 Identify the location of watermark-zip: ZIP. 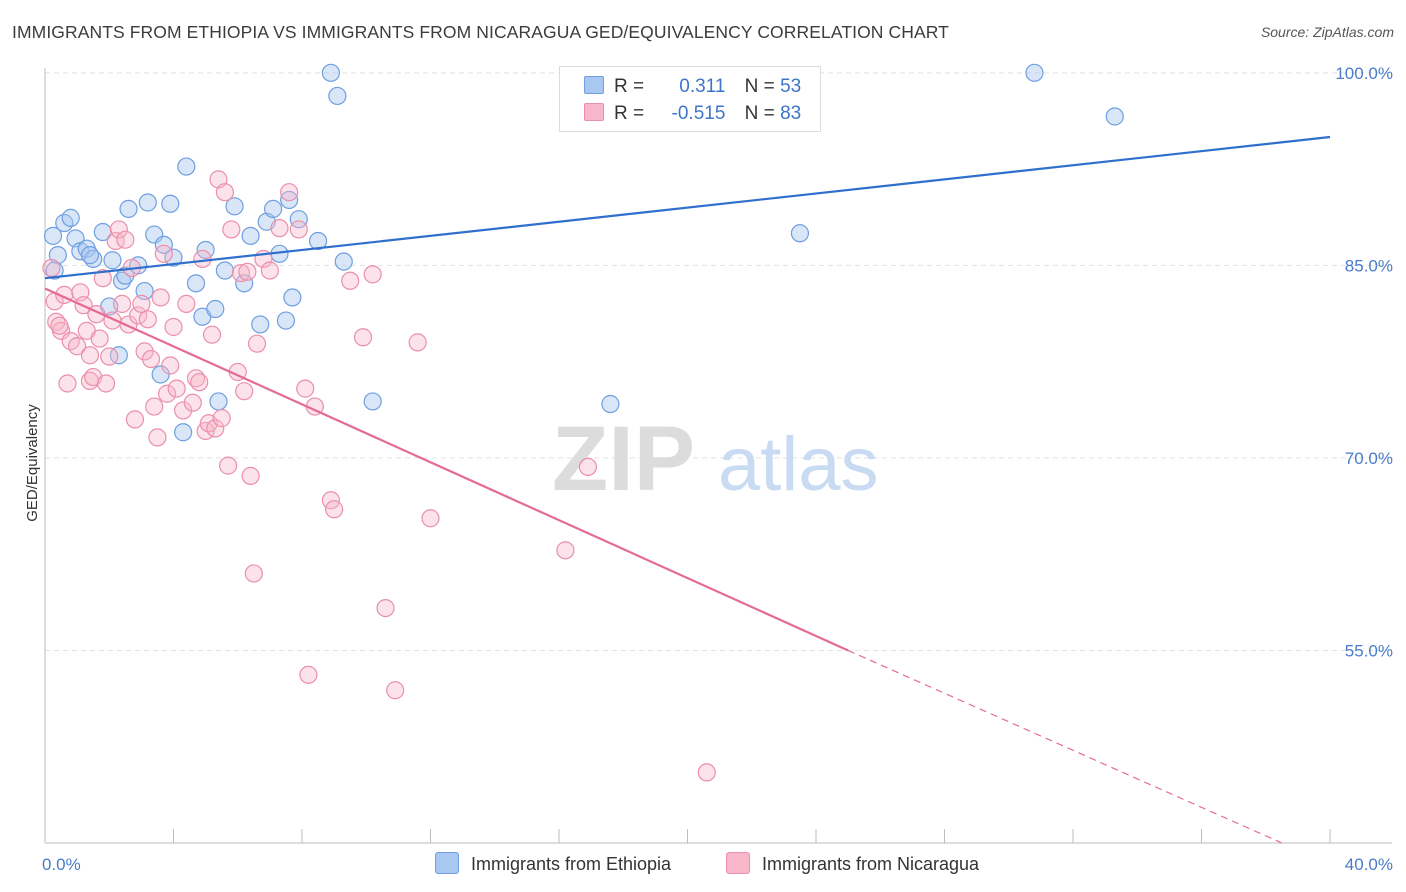
(623, 459).